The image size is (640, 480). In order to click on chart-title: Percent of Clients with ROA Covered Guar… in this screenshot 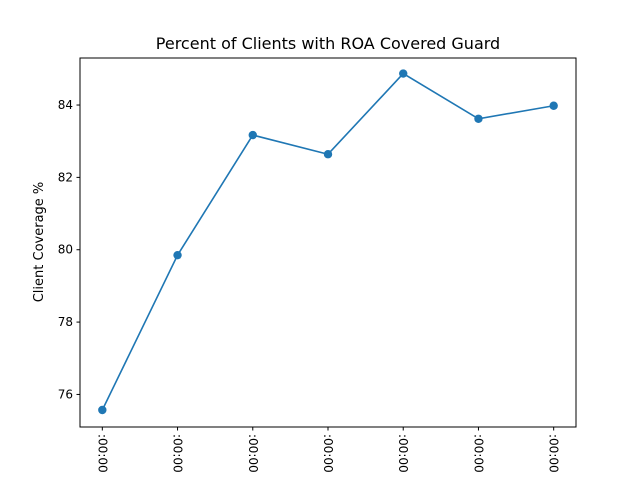, I will do `click(328, 43)`.